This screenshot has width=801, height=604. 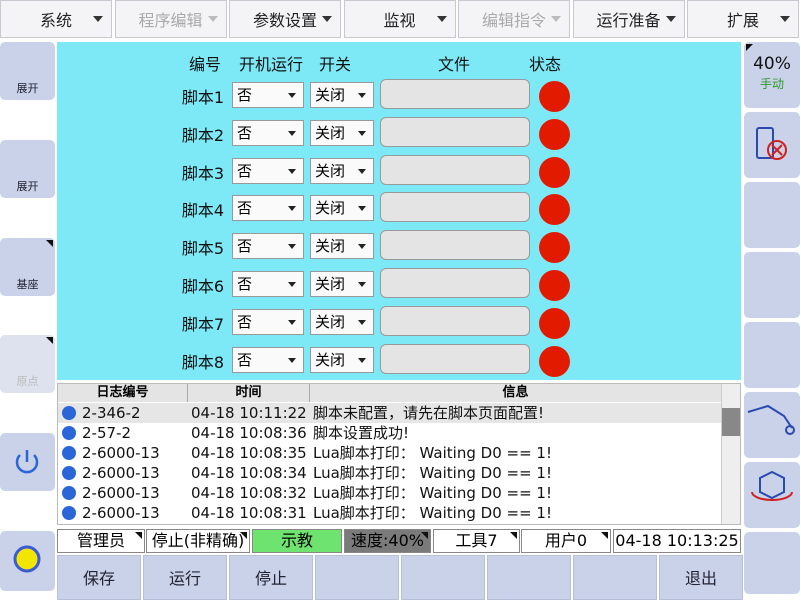 I want to click on log-cell: 2-346-2, so click(x=111, y=413).